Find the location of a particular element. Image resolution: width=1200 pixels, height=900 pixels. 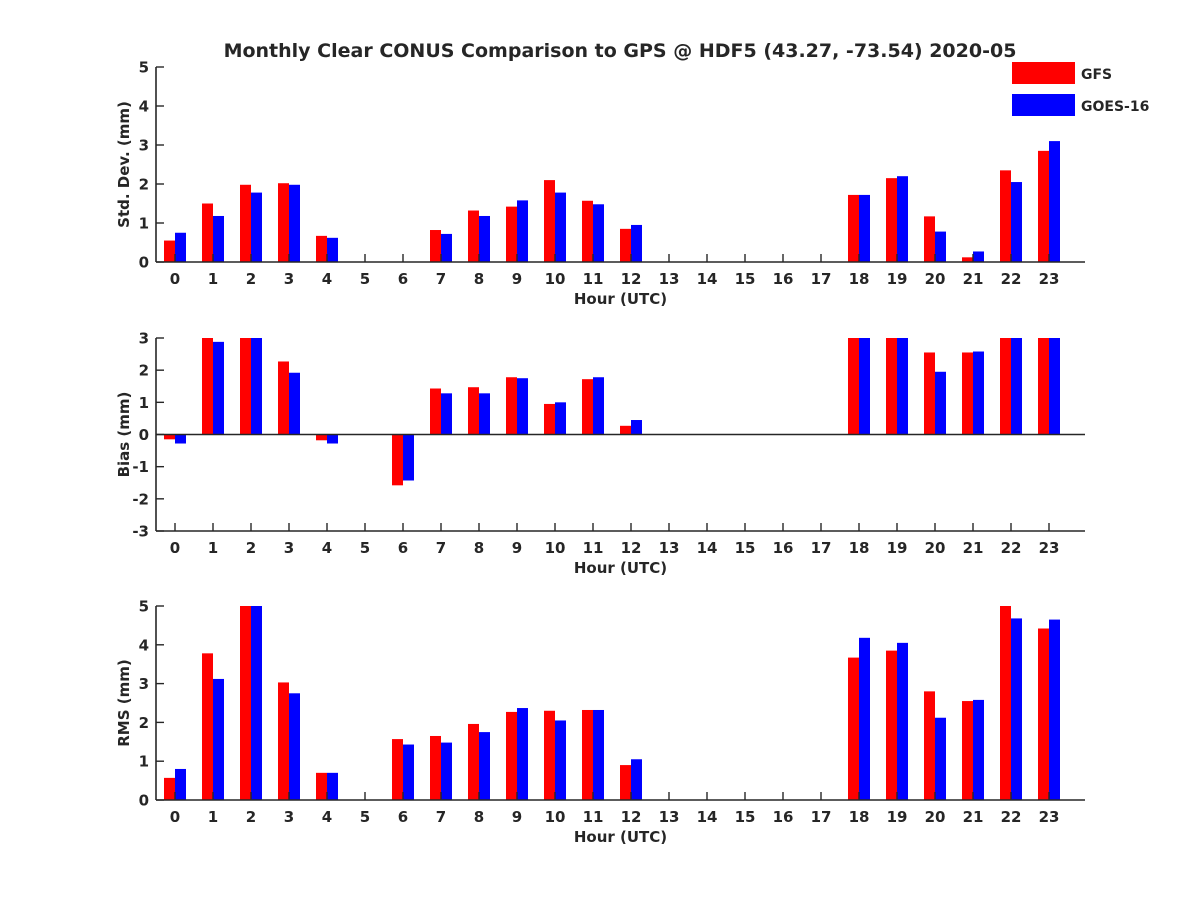

rms-x-tick-label: 17 is located at coordinates (821, 817).